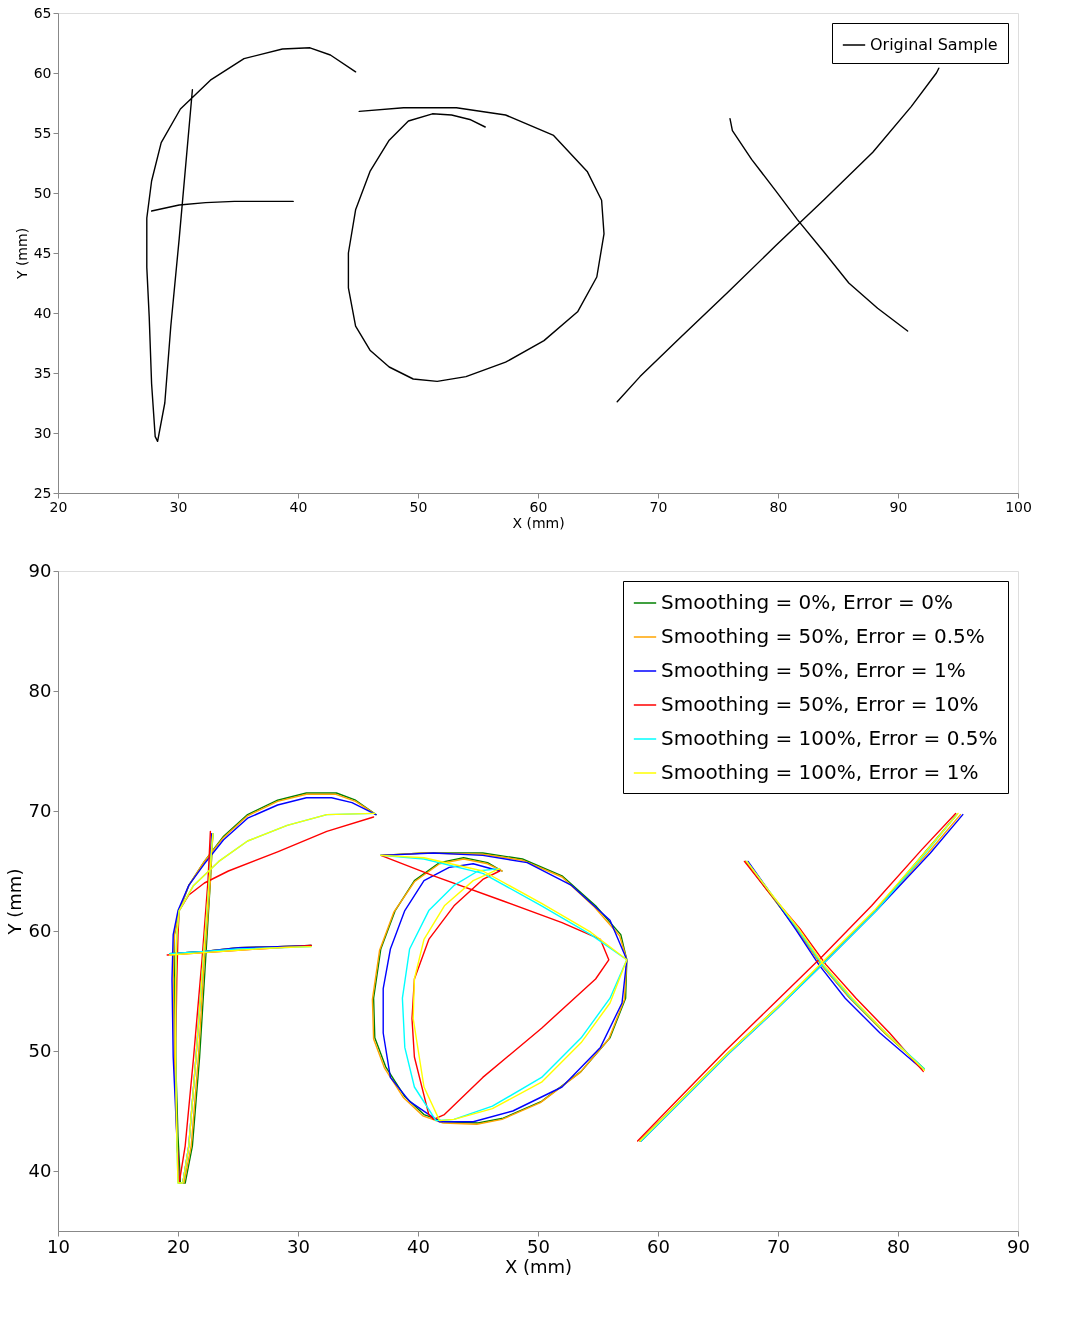 The image size is (1075, 1331). Describe the element at coordinates (40, 570) in the screenshot. I see `y-tick-label: 90` at that location.